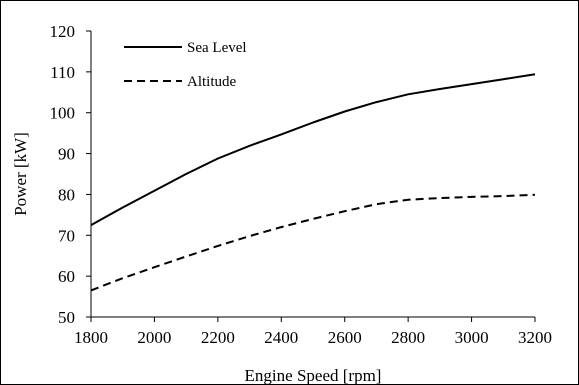  I want to click on legend: Sea Level Altitude, so click(185, 65).